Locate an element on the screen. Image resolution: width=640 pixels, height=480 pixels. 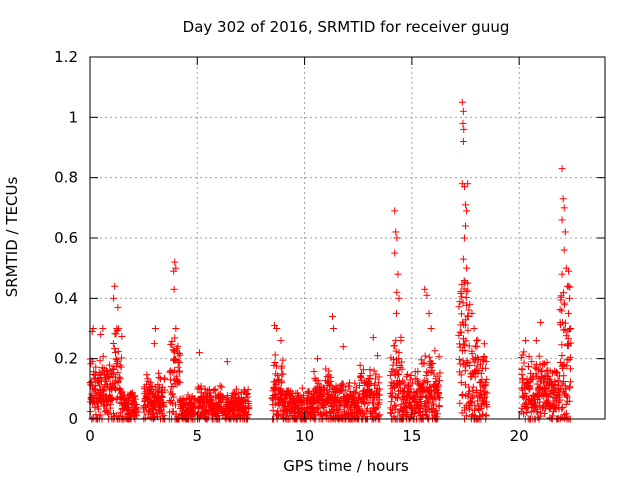
y-axis-label: SRMTID / TECUs is located at coordinates (12, 237).